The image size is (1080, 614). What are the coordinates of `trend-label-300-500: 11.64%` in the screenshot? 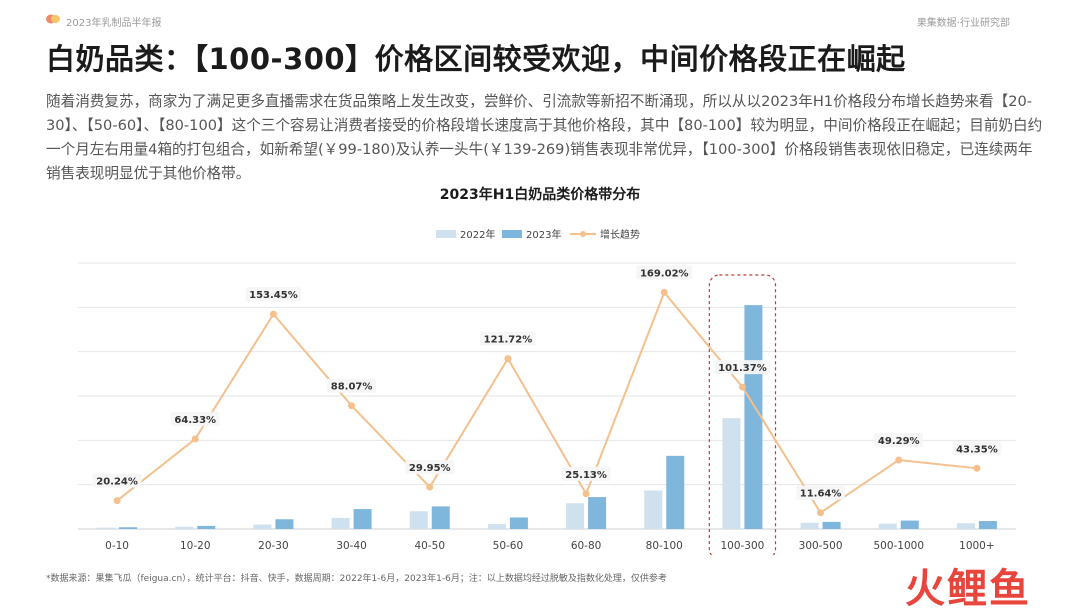 It's located at (821, 494).